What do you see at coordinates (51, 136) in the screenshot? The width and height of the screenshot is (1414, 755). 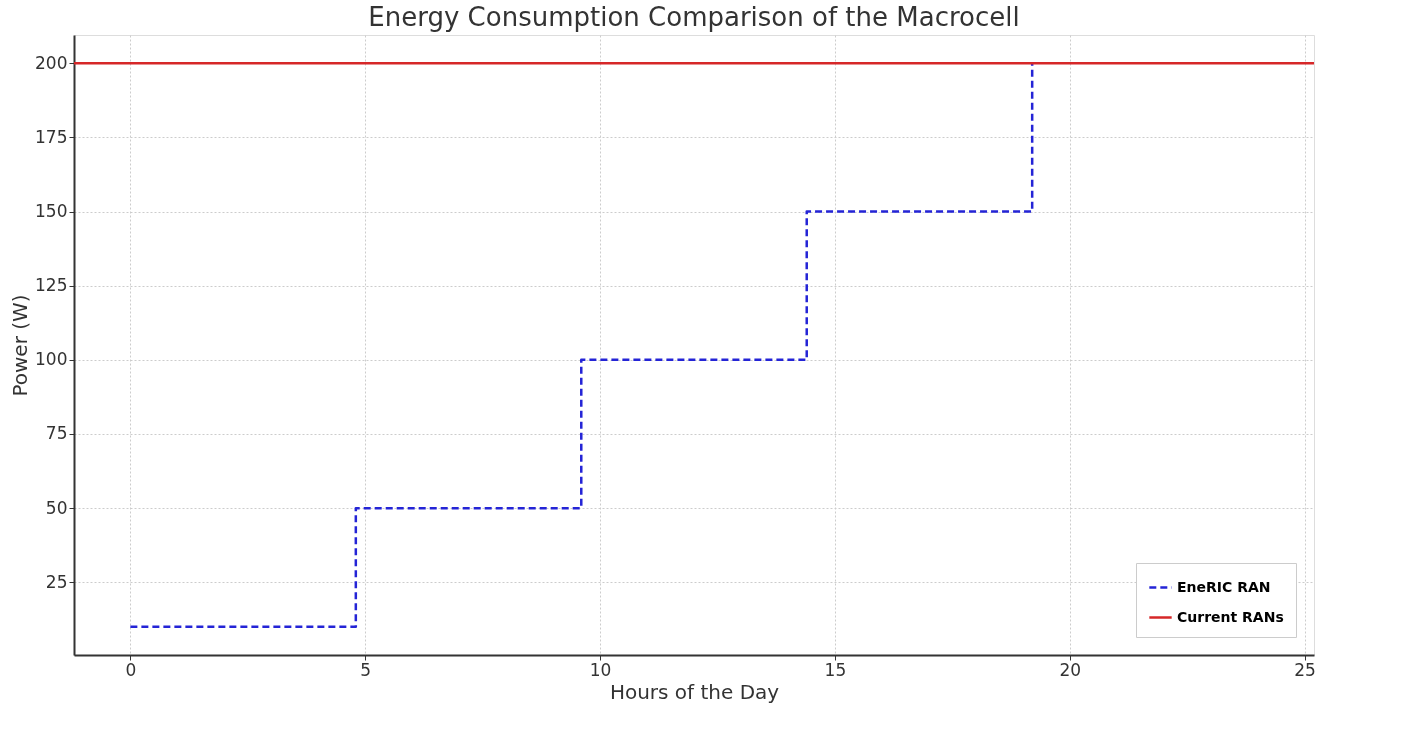 I see `y-tick-label: 175` at bounding box center [51, 136].